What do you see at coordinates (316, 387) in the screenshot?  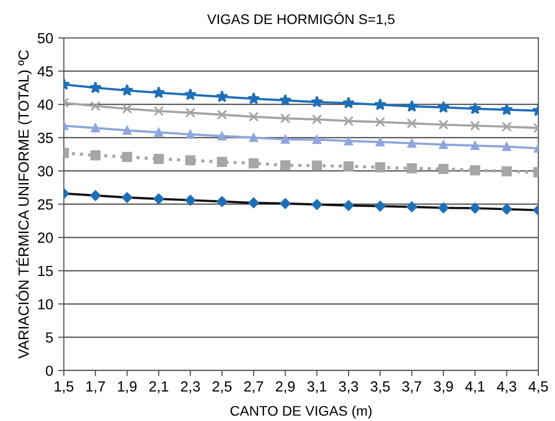 I see `x-tick-label: 3,1` at bounding box center [316, 387].